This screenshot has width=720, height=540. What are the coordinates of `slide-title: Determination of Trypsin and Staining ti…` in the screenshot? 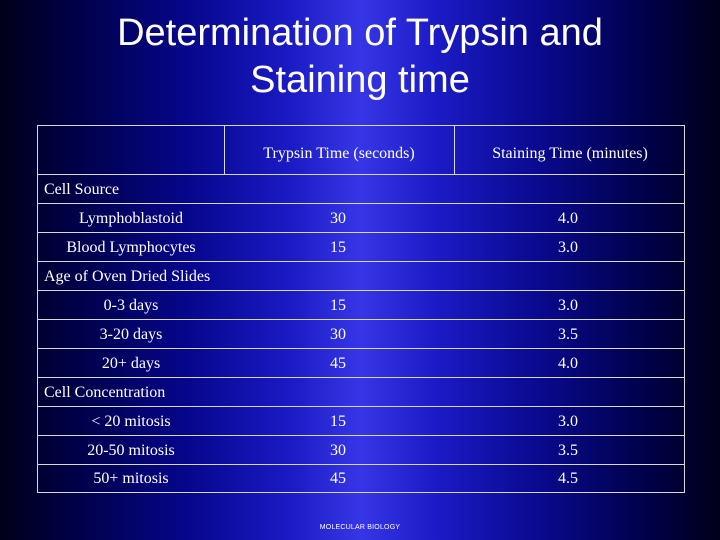 It's located at (360, 56).